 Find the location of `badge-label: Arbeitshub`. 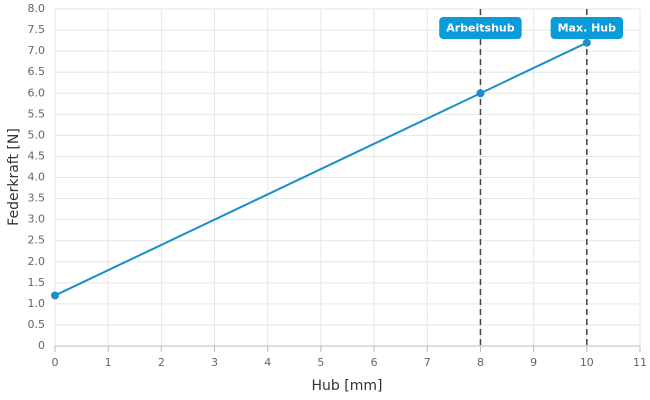

badge-label: Arbeitshub is located at coordinates (480, 28).